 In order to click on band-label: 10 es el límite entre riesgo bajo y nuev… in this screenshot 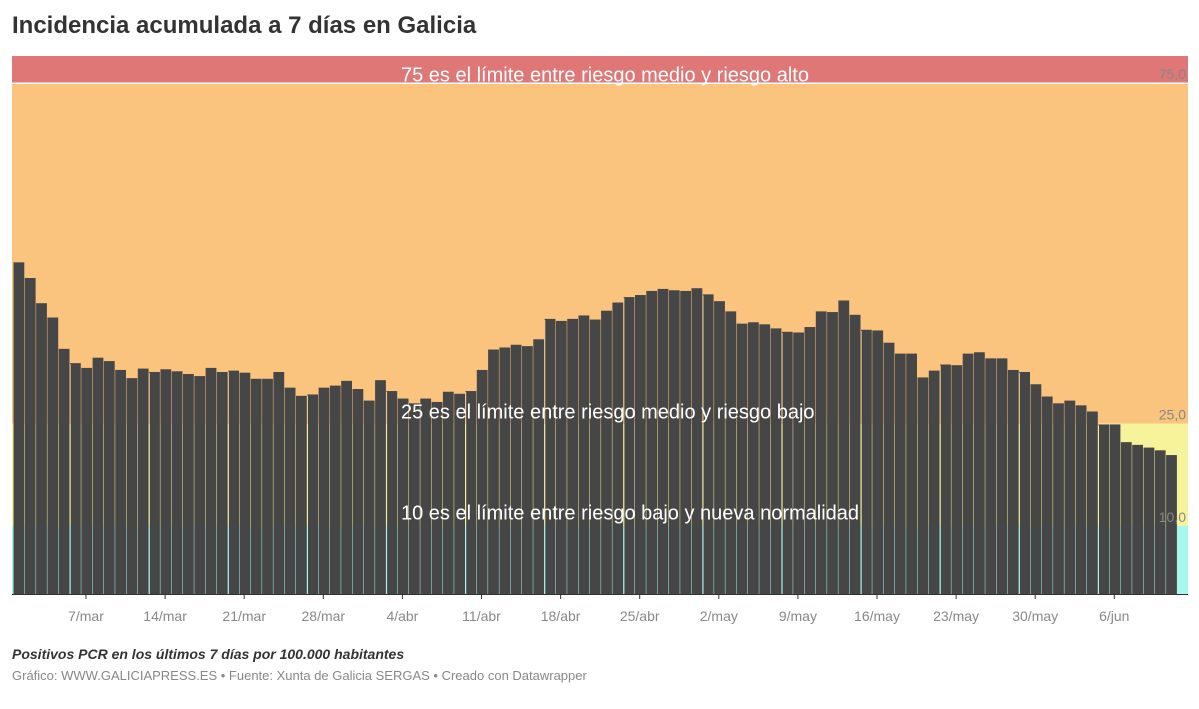, I will do `click(630, 513)`.